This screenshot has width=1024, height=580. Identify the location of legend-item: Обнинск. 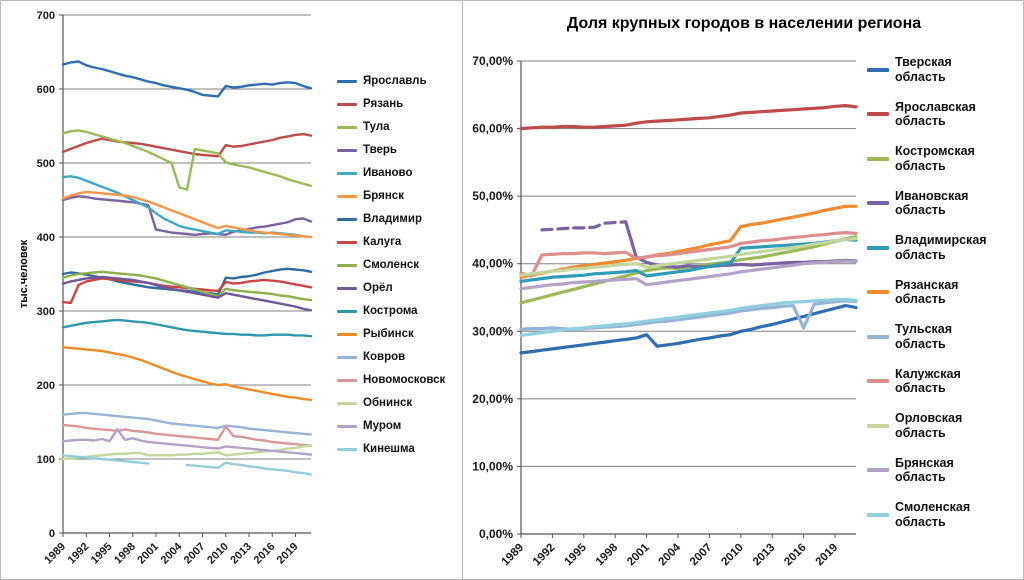
(400, 403).